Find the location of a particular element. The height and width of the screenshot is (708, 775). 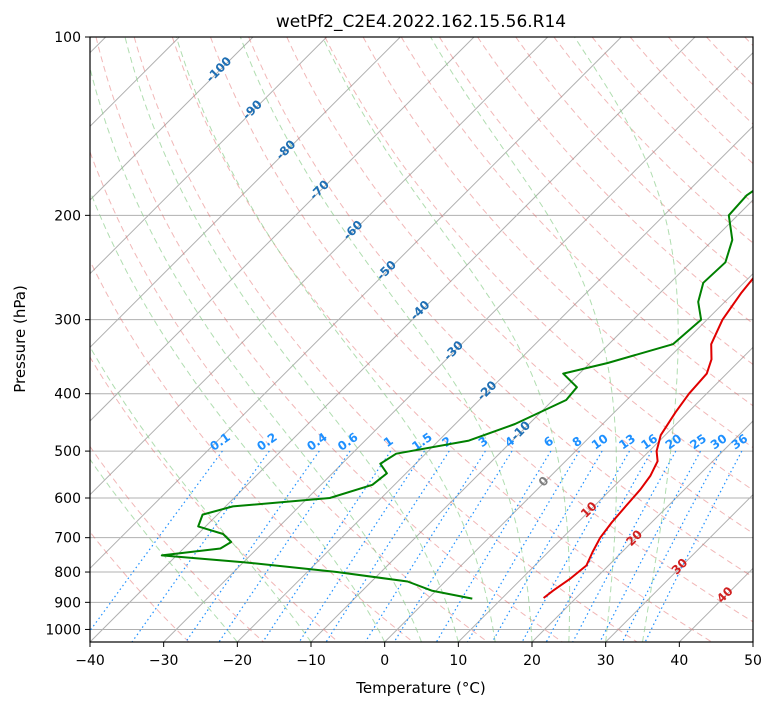

temperature-profile-line is located at coordinates (647, 437).